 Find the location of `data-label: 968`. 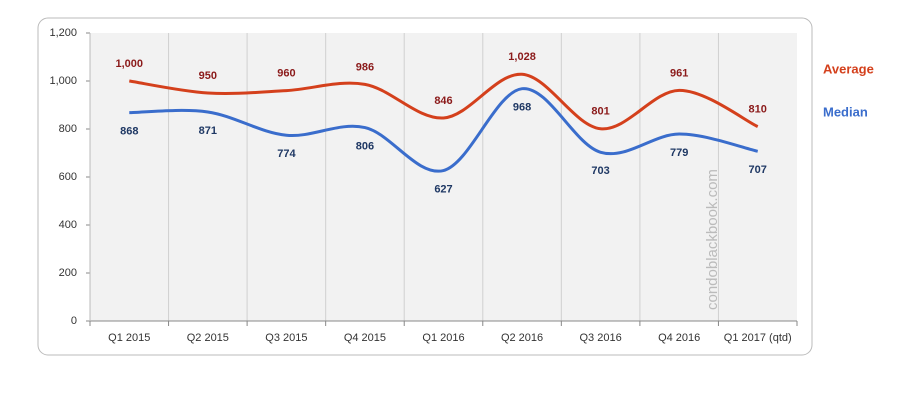

data-label: 968 is located at coordinates (522, 108).